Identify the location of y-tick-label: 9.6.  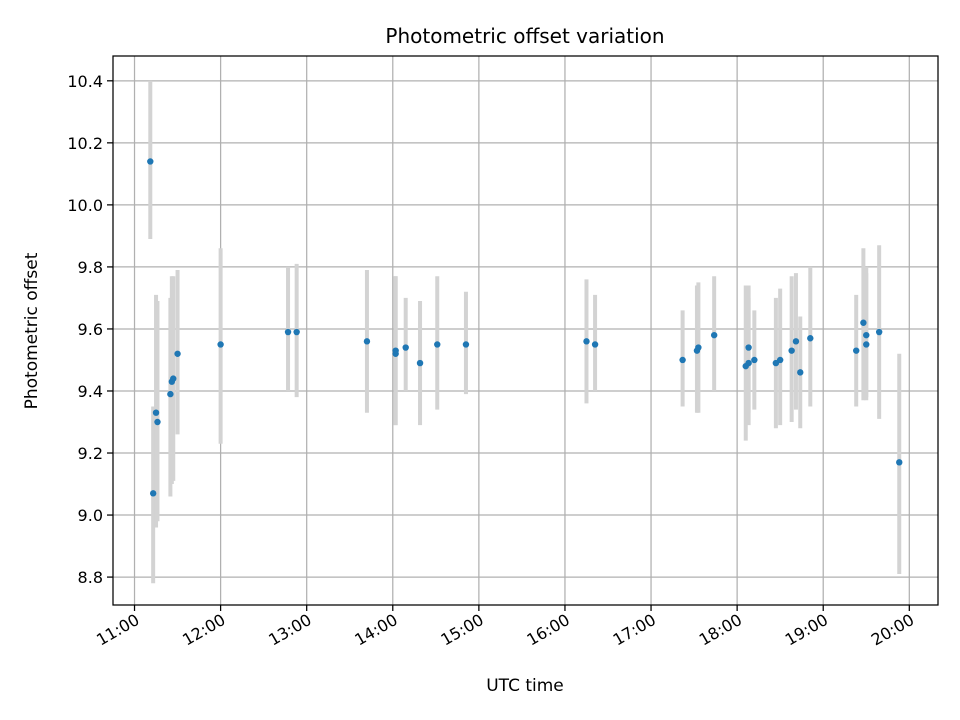
(90, 329).